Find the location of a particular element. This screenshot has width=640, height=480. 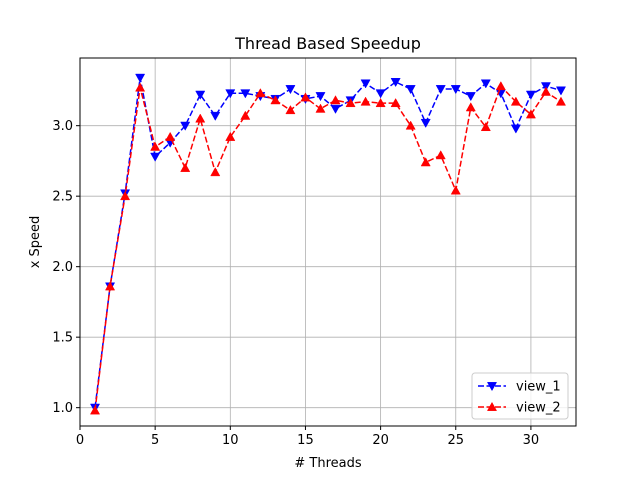

legend-label-view_2: view_2 is located at coordinates (538, 408).